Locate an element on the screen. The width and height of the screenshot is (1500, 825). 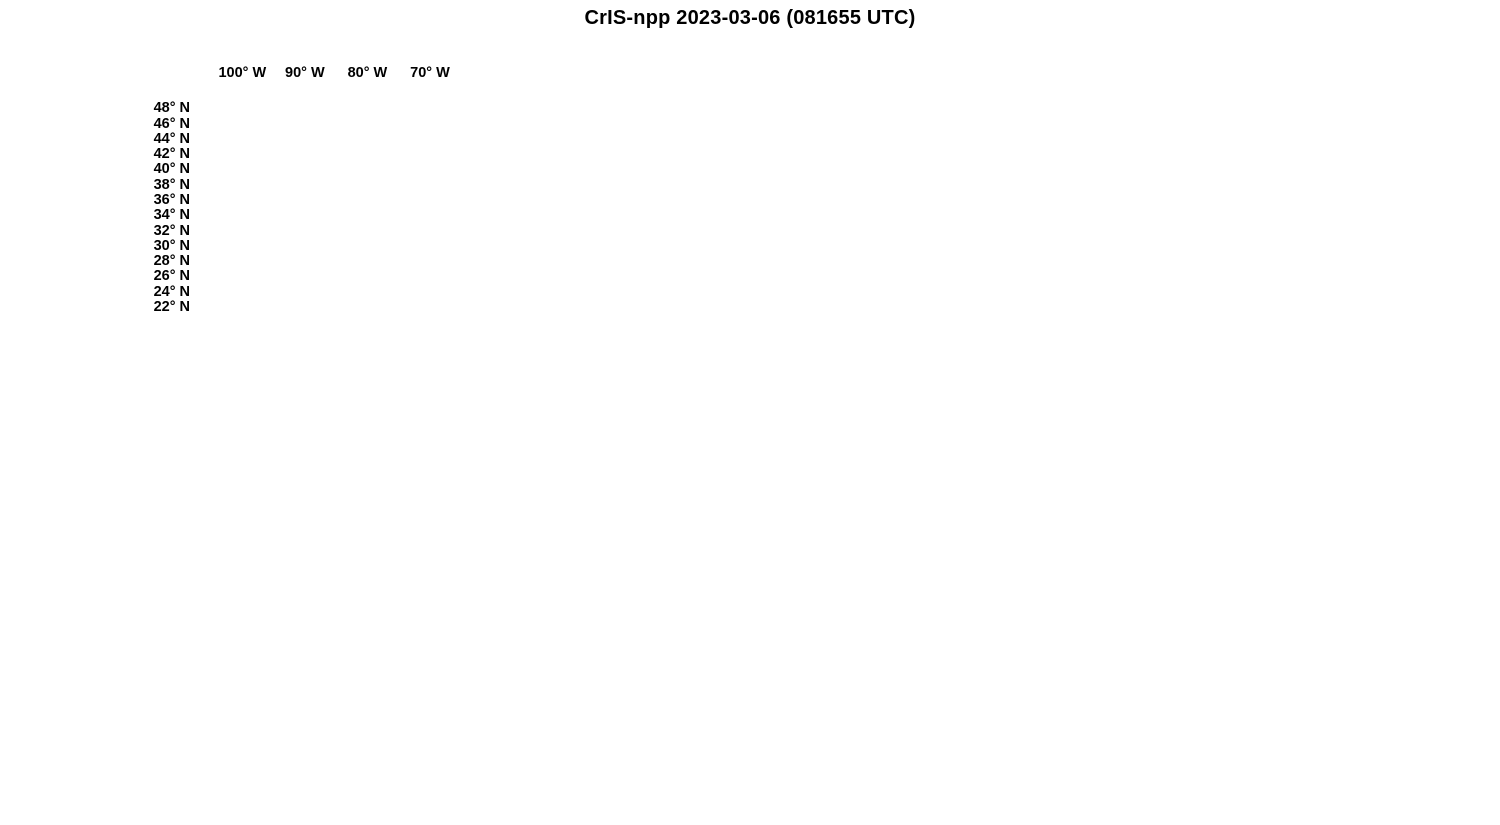
lon-axis-label: 70° W is located at coordinates (430, 73).